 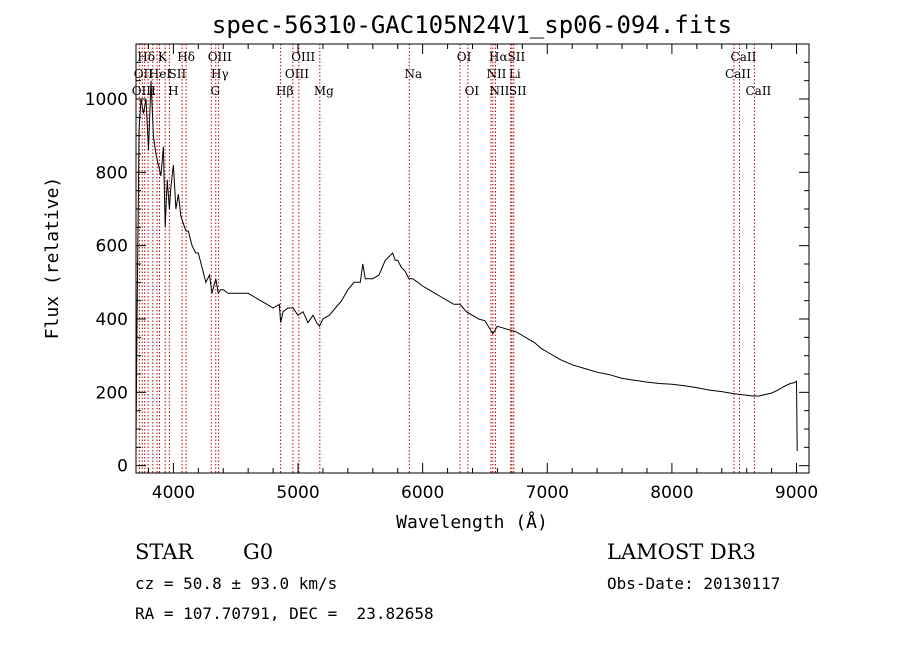 I want to click on redshift-text: cz = 50.8 ± 93.0 km/s, so click(x=236, y=583).